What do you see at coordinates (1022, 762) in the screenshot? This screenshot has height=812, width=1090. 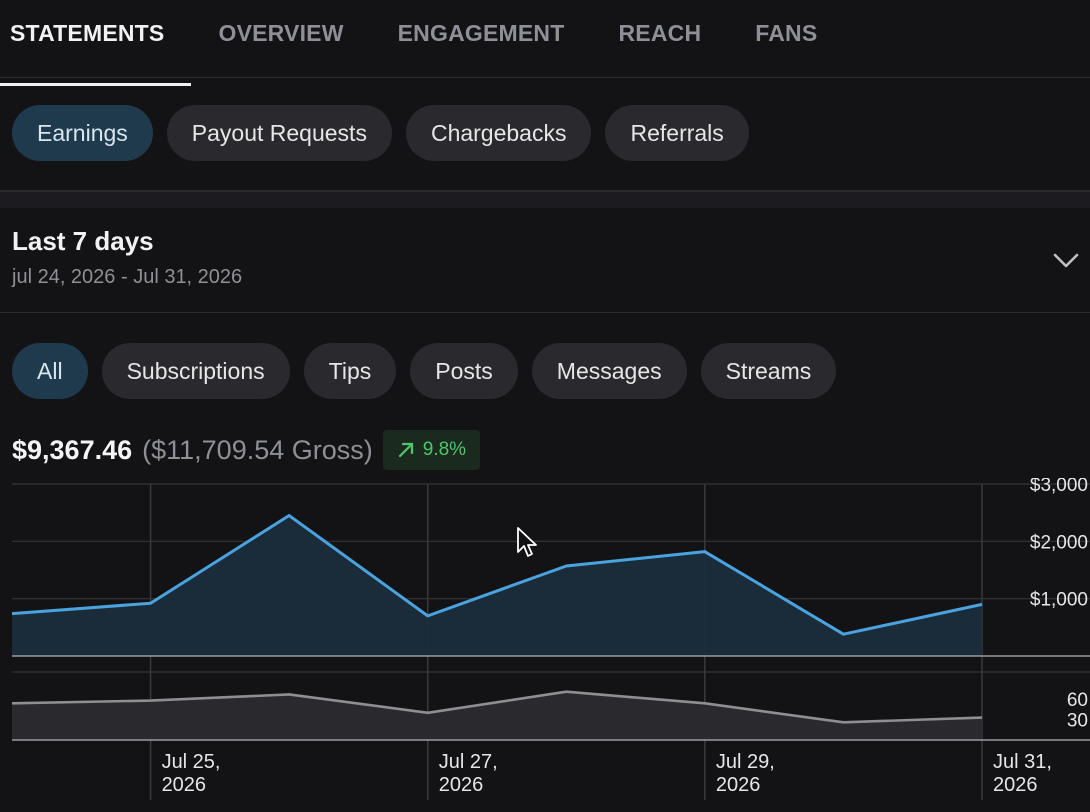 I see `x-tick-label: Jul 31,` at bounding box center [1022, 762].